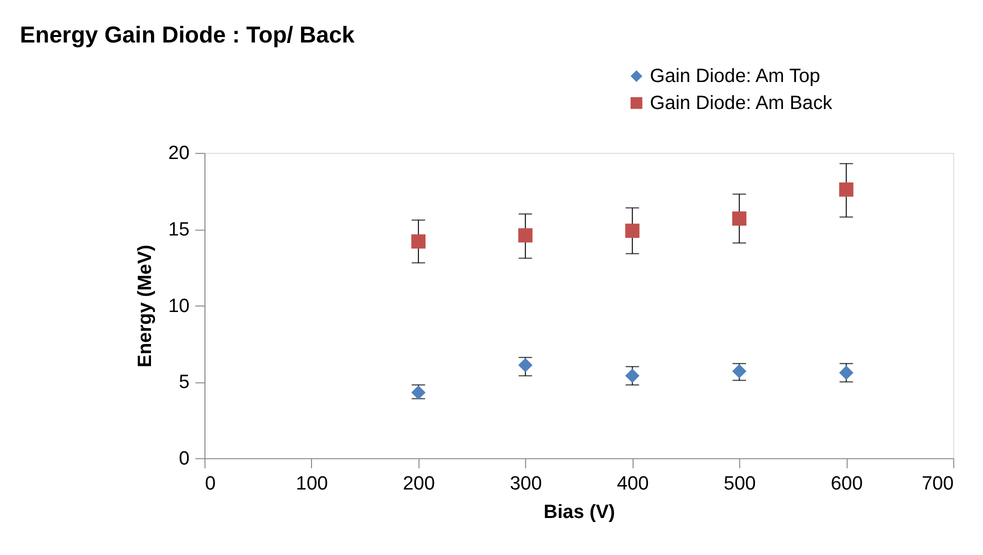  I want to click on y-tick-label: 5, so click(184, 383).